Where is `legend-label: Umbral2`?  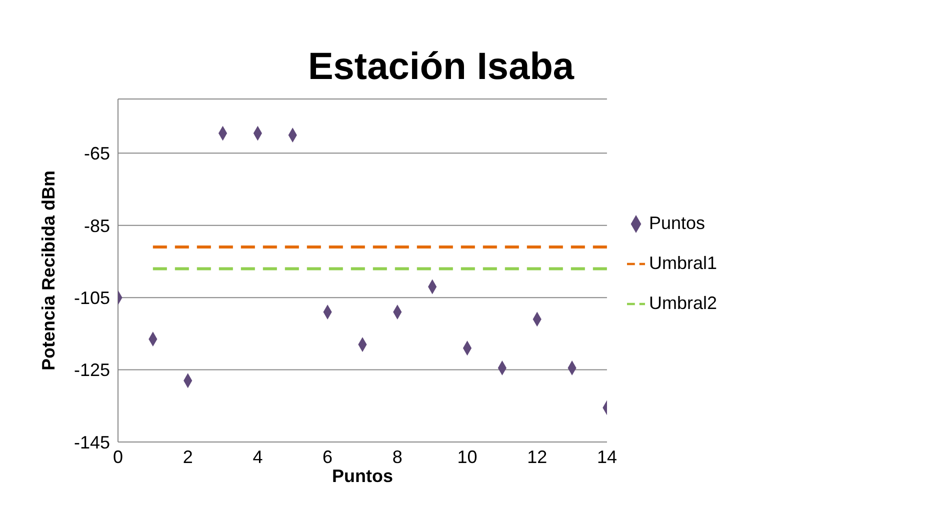 legend-label: Umbral2 is located at coordinates (682, 303).